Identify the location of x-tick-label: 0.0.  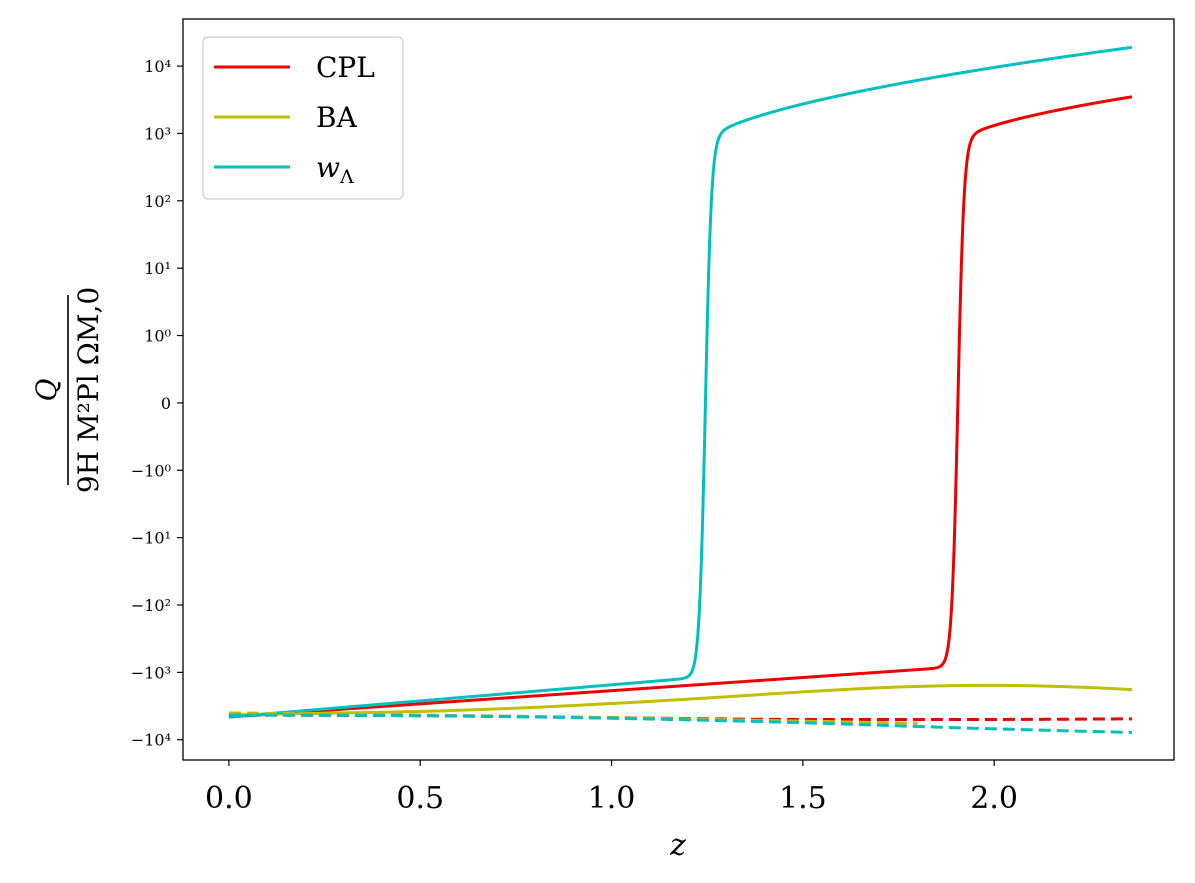
(229, 798).